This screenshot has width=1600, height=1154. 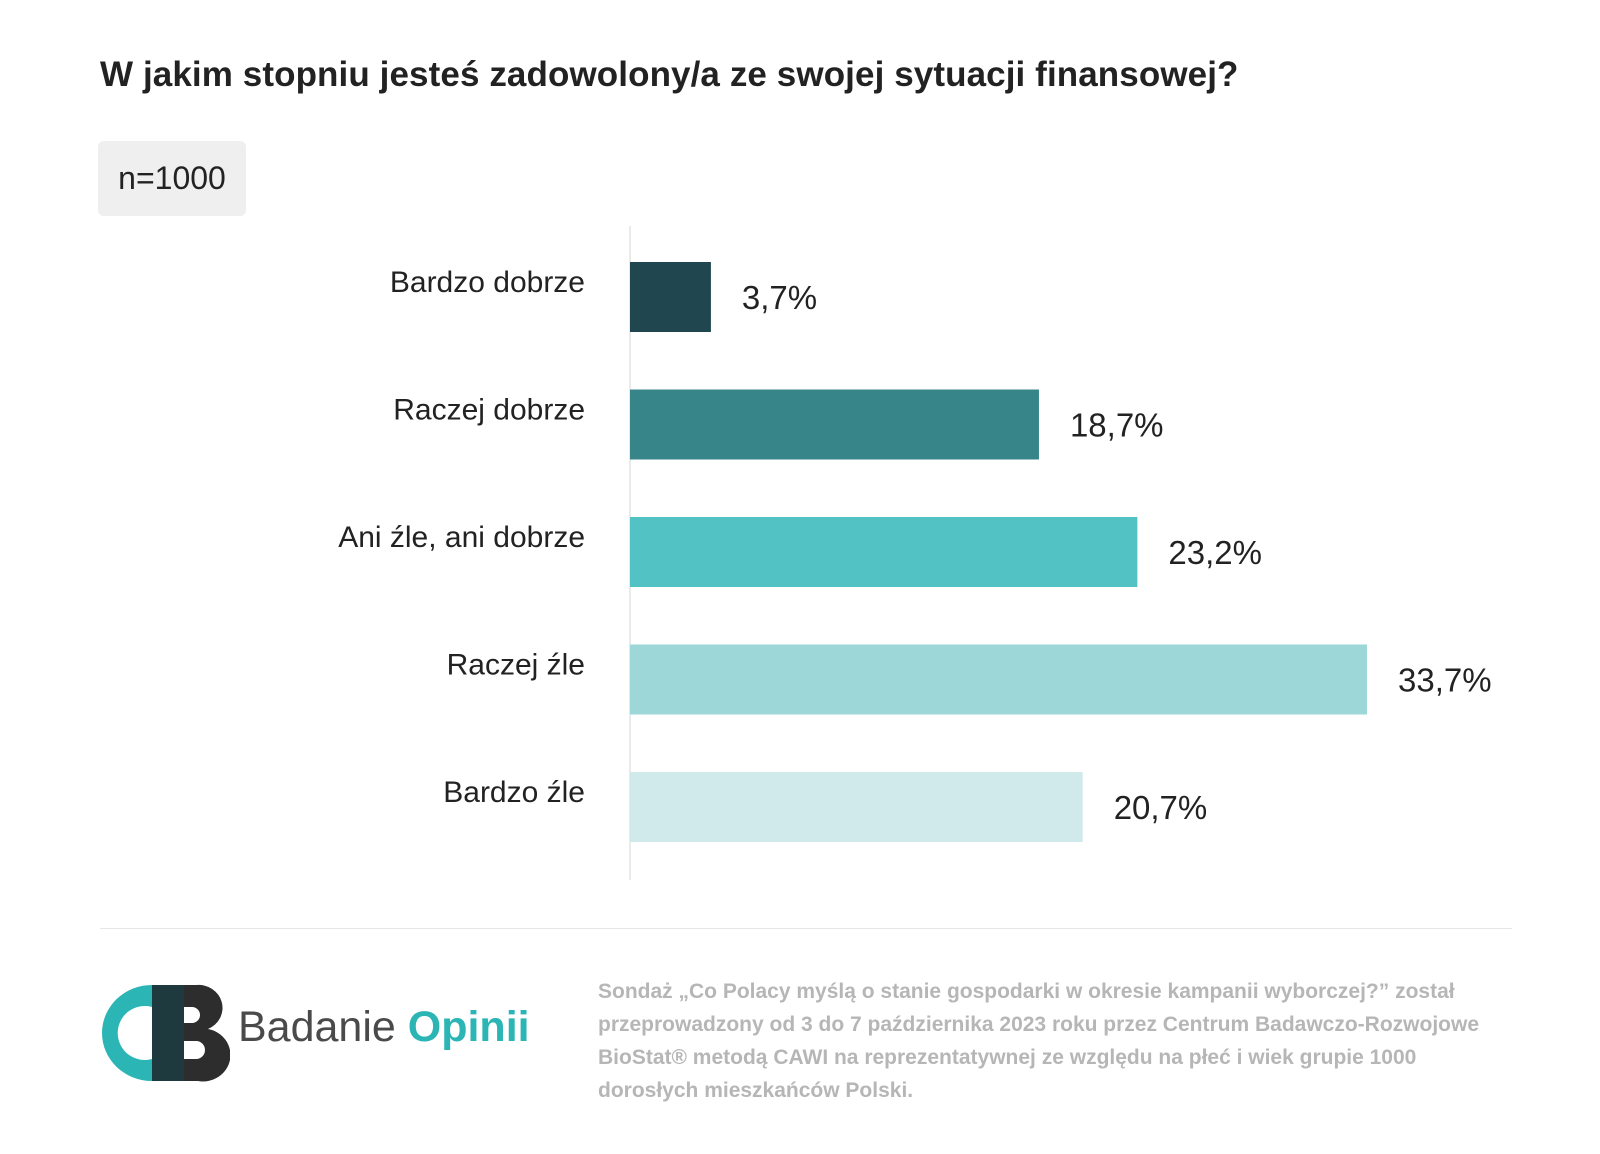 I want to click on ob-logo-icon, so click(x=166, y=1033).